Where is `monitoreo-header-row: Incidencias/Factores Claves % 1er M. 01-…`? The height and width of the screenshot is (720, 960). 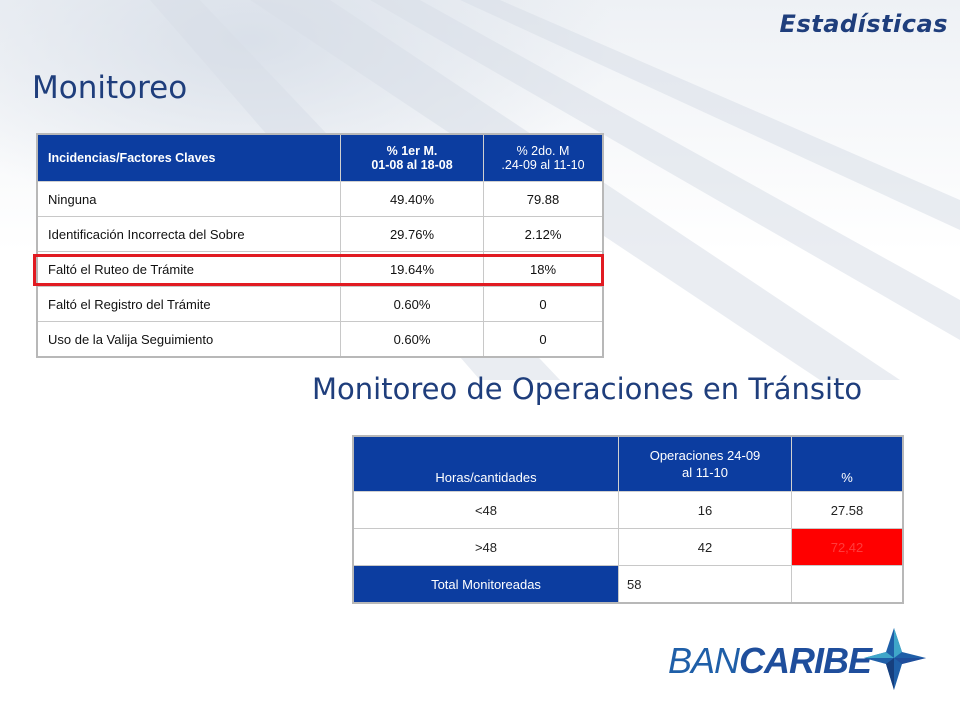 monitoreo-header-row: Incidencias/Factores Claves % 1er M. 01-… is located at coordinates (320, 157).